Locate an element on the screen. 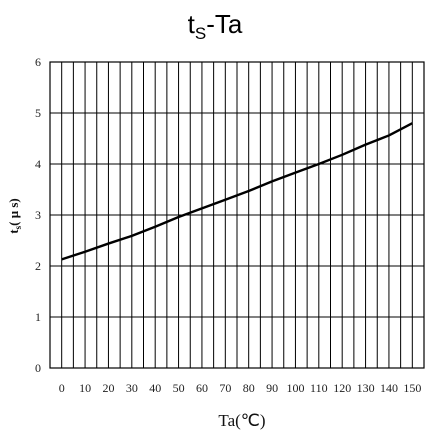 This screenshot has width=431, height=434. y-axis-label-sub: s is located at coordinates (18, 227).